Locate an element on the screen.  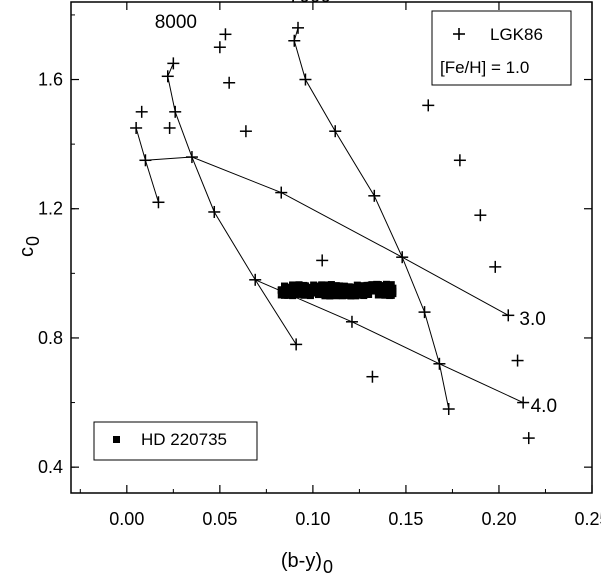
legend-lgk86-label: LGK86 is located at coordinates (516, 34).